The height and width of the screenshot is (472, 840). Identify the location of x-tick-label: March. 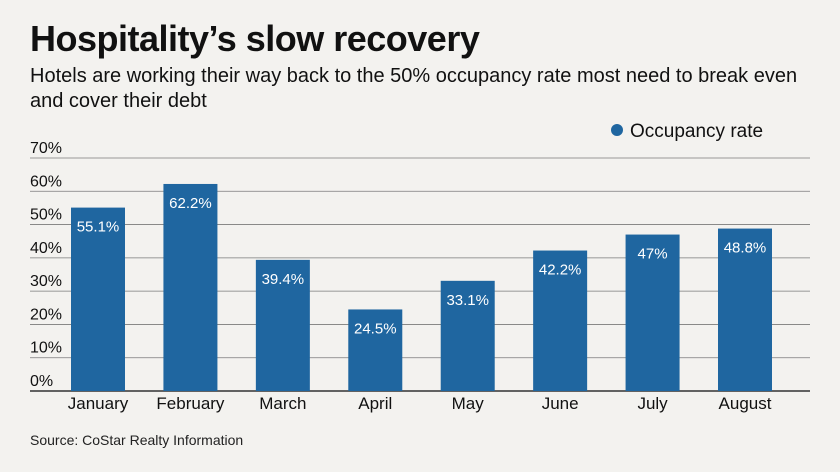
(282, 403).